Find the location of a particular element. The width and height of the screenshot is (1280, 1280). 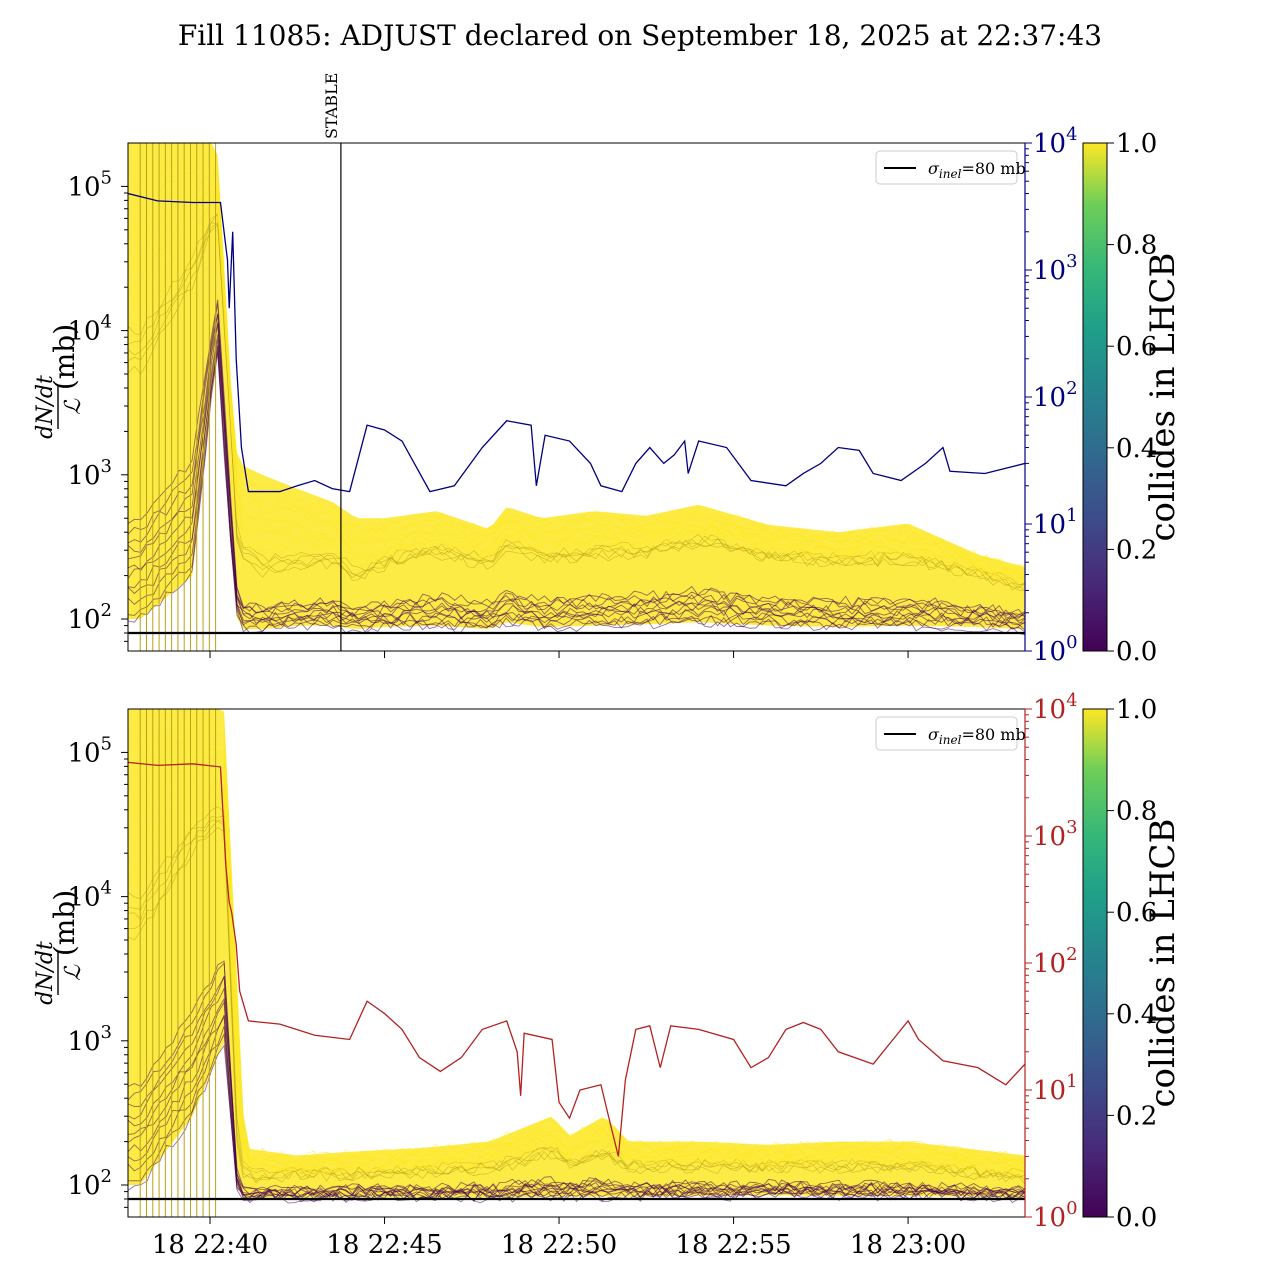

x-tick-label: 18 22:50 is located at coordinates (559, 1245).